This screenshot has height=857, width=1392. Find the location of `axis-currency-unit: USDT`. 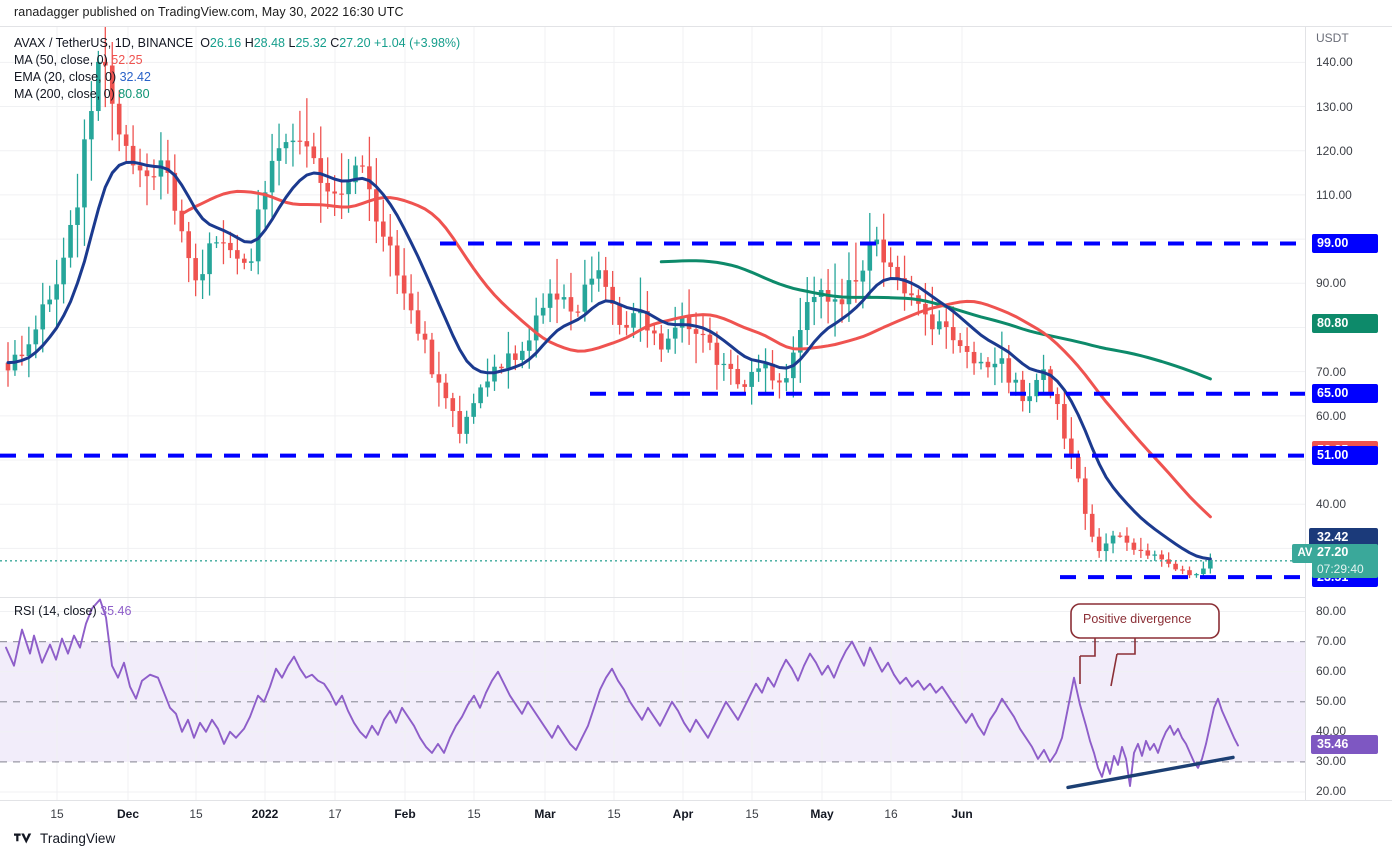

axis-currency-unit: USDT is located at coordinates (1332, 38).